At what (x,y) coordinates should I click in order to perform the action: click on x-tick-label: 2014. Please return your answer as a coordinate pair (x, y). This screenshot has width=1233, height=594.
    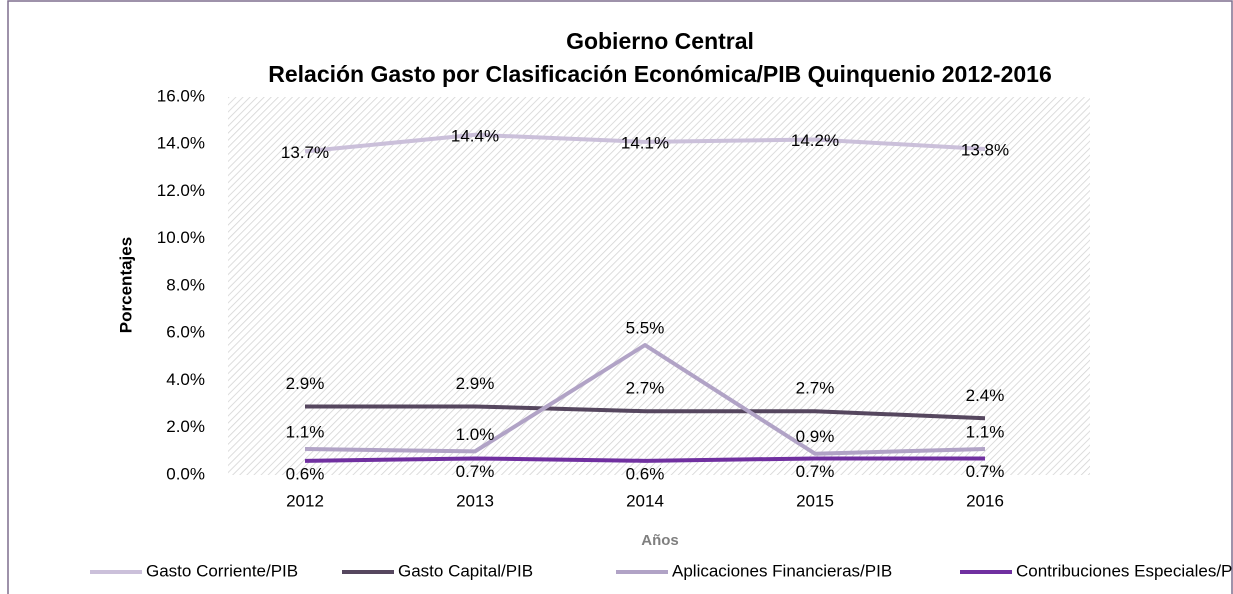
    Looking at the image, I should click on (645, 500).